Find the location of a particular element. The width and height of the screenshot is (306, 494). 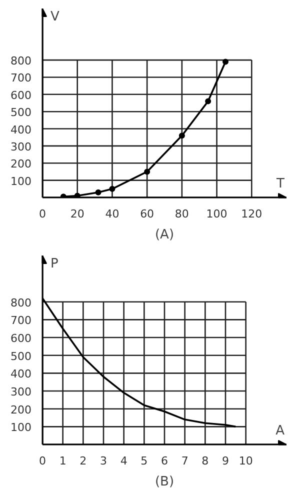

x-tick-label: 10 is located at coordinates (245, 461).